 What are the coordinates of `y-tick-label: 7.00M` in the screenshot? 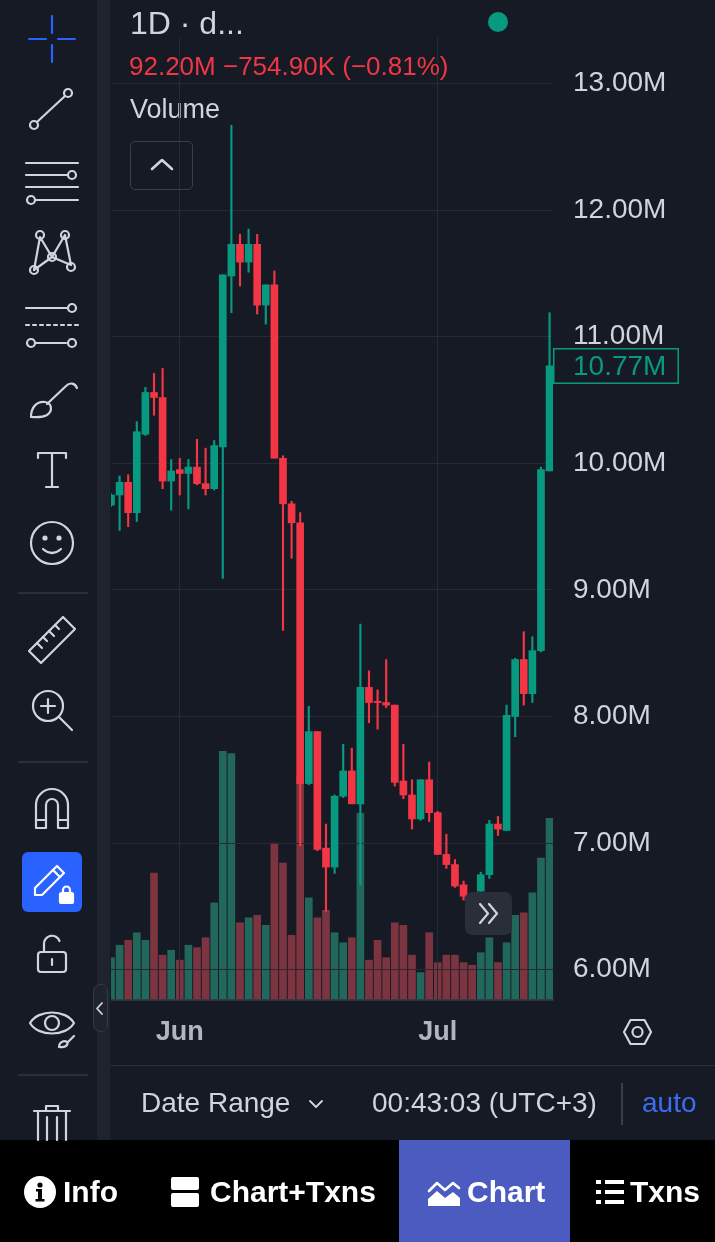 It's located at (612, 841).